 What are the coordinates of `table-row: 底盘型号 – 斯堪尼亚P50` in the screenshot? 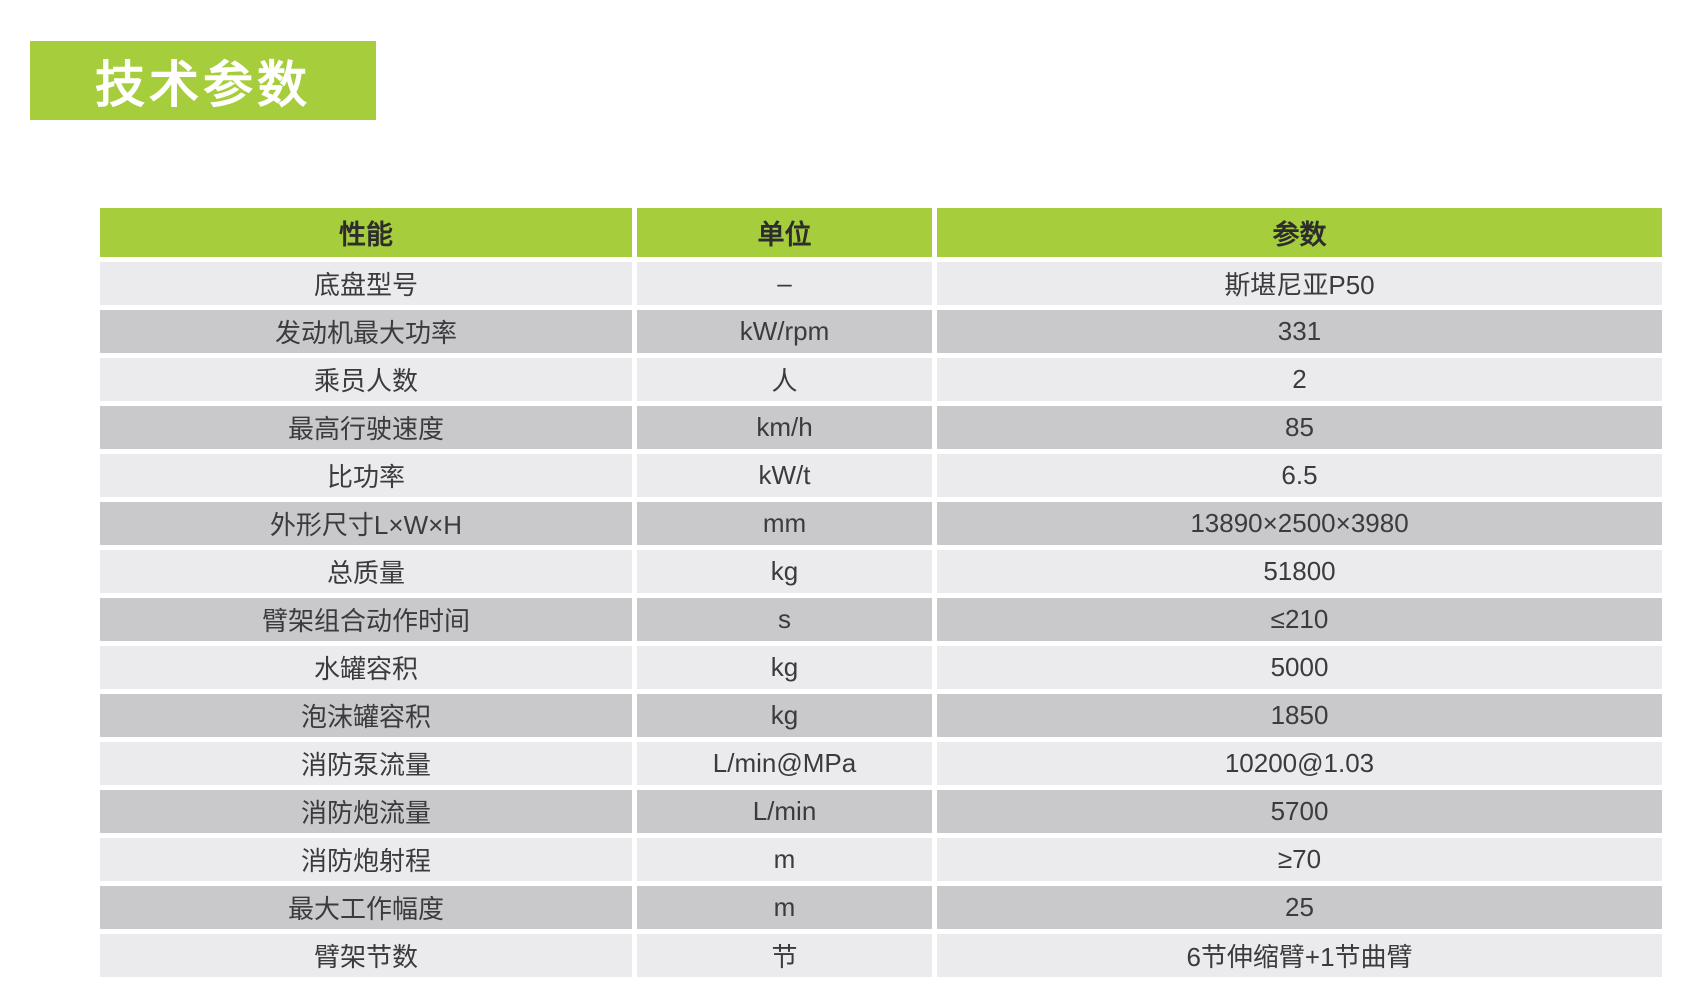 It's located at (881, 283).